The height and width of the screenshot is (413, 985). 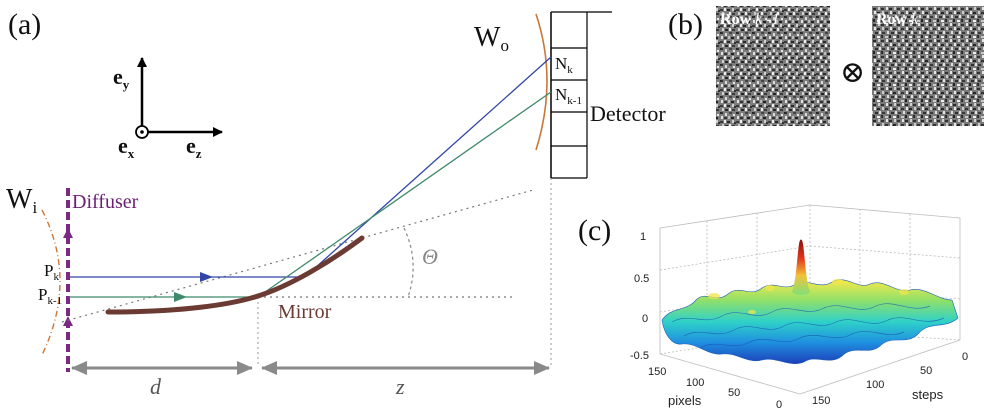 What do you see at coordinates (561, 63) in the screenshot?
I see `pixel-nk-label: N` at bounding box center [561, 63].